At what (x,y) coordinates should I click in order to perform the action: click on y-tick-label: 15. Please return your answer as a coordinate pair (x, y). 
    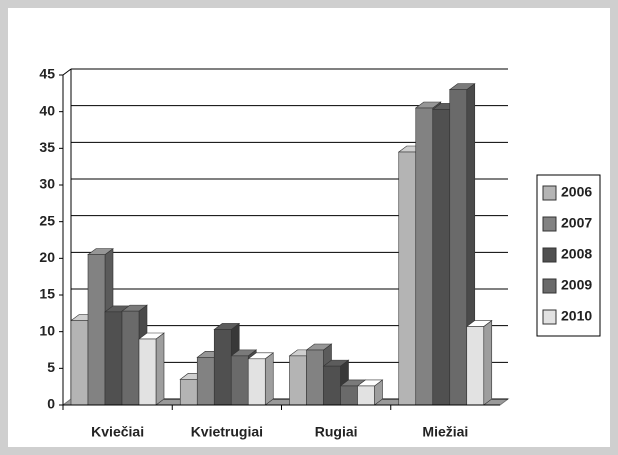
    Looking at the image, I should click on (47, 294).